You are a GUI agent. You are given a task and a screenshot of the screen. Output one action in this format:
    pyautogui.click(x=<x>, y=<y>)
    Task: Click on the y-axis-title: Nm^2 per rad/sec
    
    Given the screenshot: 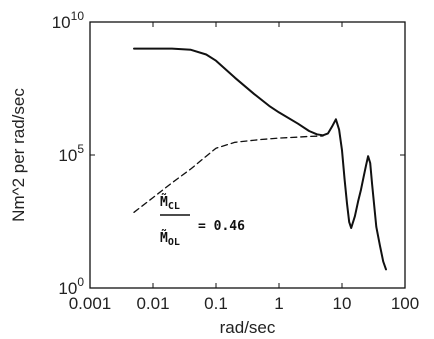 What is the action you would take?
    pyautogui.click(x=18, y=155)
    